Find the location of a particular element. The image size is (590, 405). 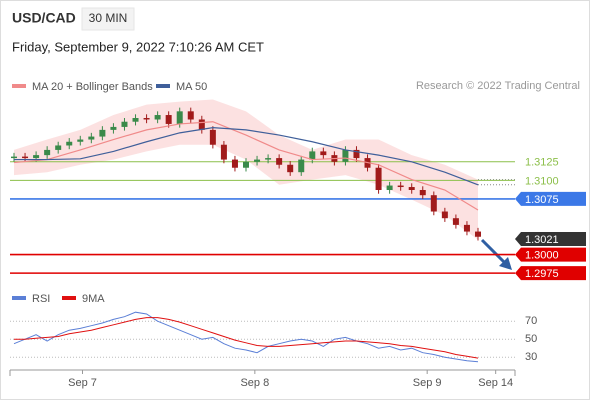

forecast-arrow is located at coordinates (494, 252).